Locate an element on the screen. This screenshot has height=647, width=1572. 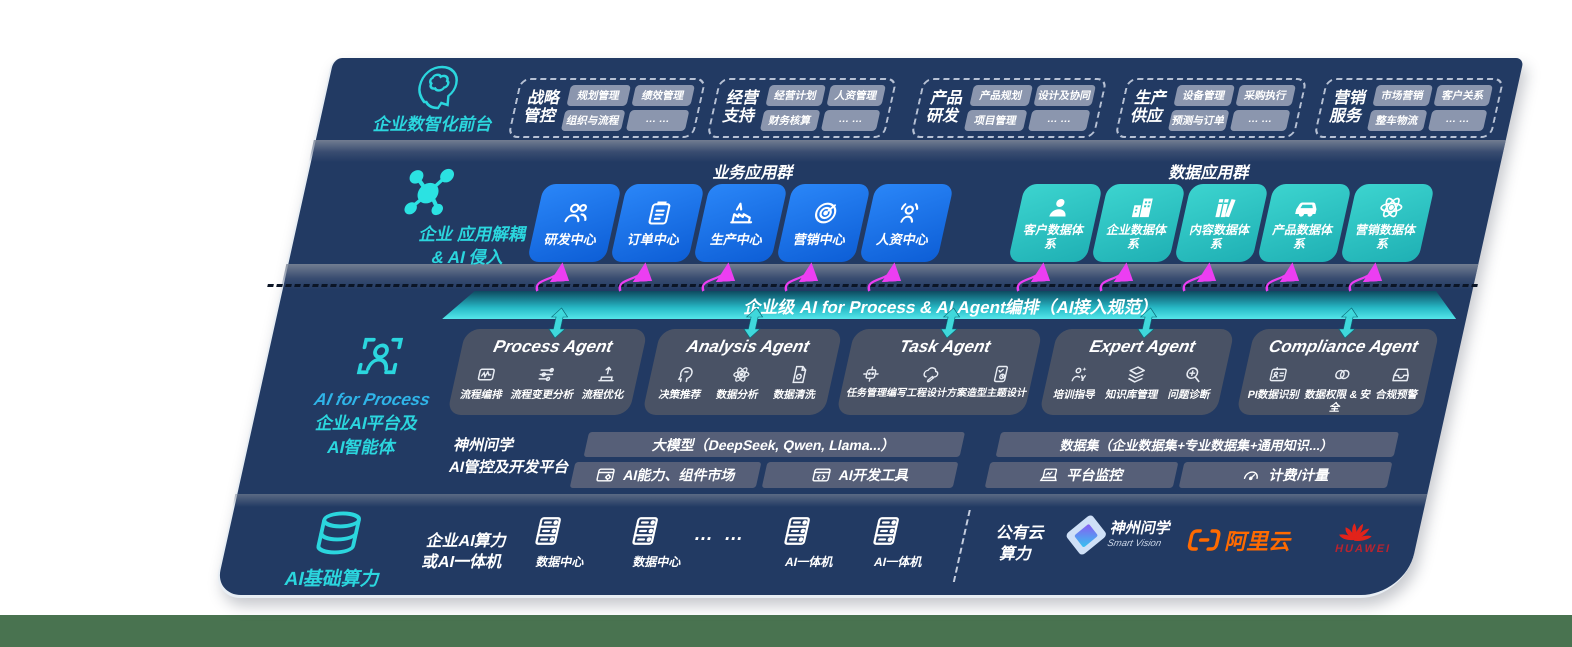
optimize-icon is located at coordinates (608, 374).